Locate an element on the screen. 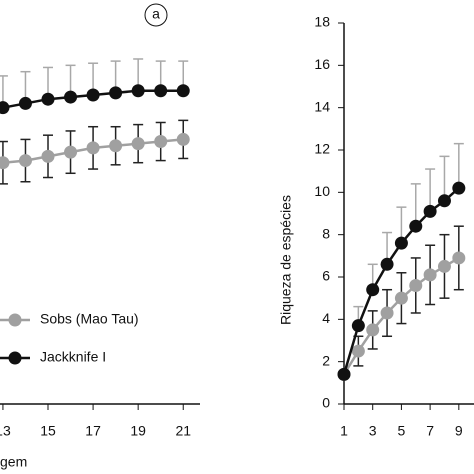  y-tick-label: 8 is located at coordinates (326, 233).